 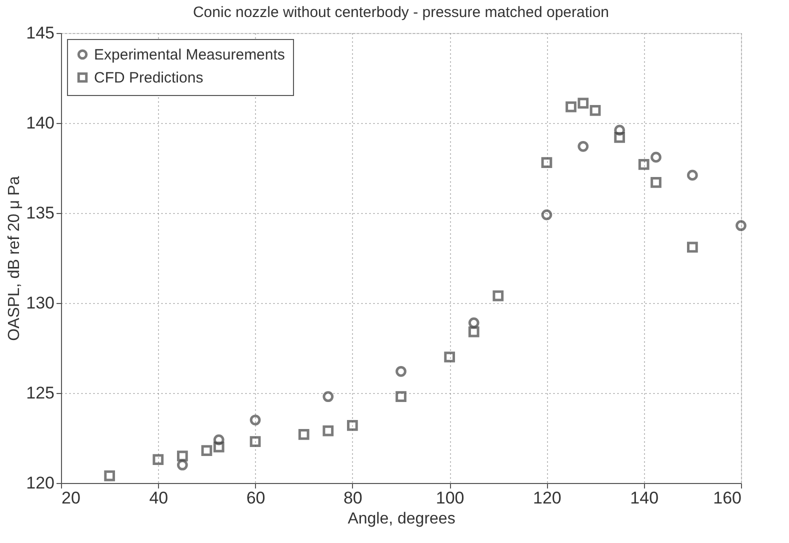 What do you see at coordinates (727, 498) in the screenshot?
I see `x-tick-label: 160` at bounding box center [727, 498].